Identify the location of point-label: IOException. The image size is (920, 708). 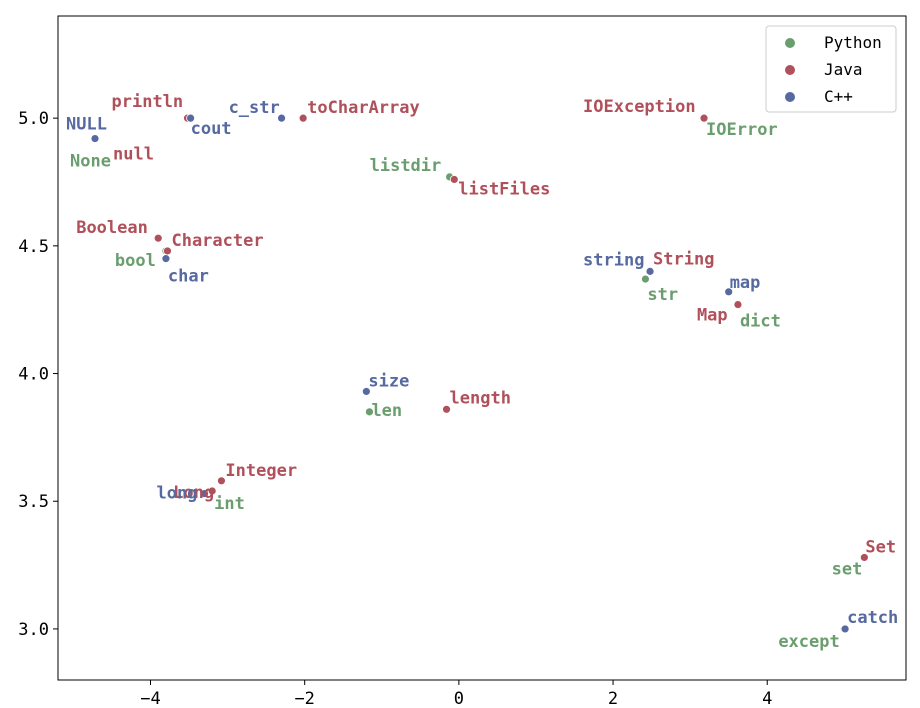
(639, 107).